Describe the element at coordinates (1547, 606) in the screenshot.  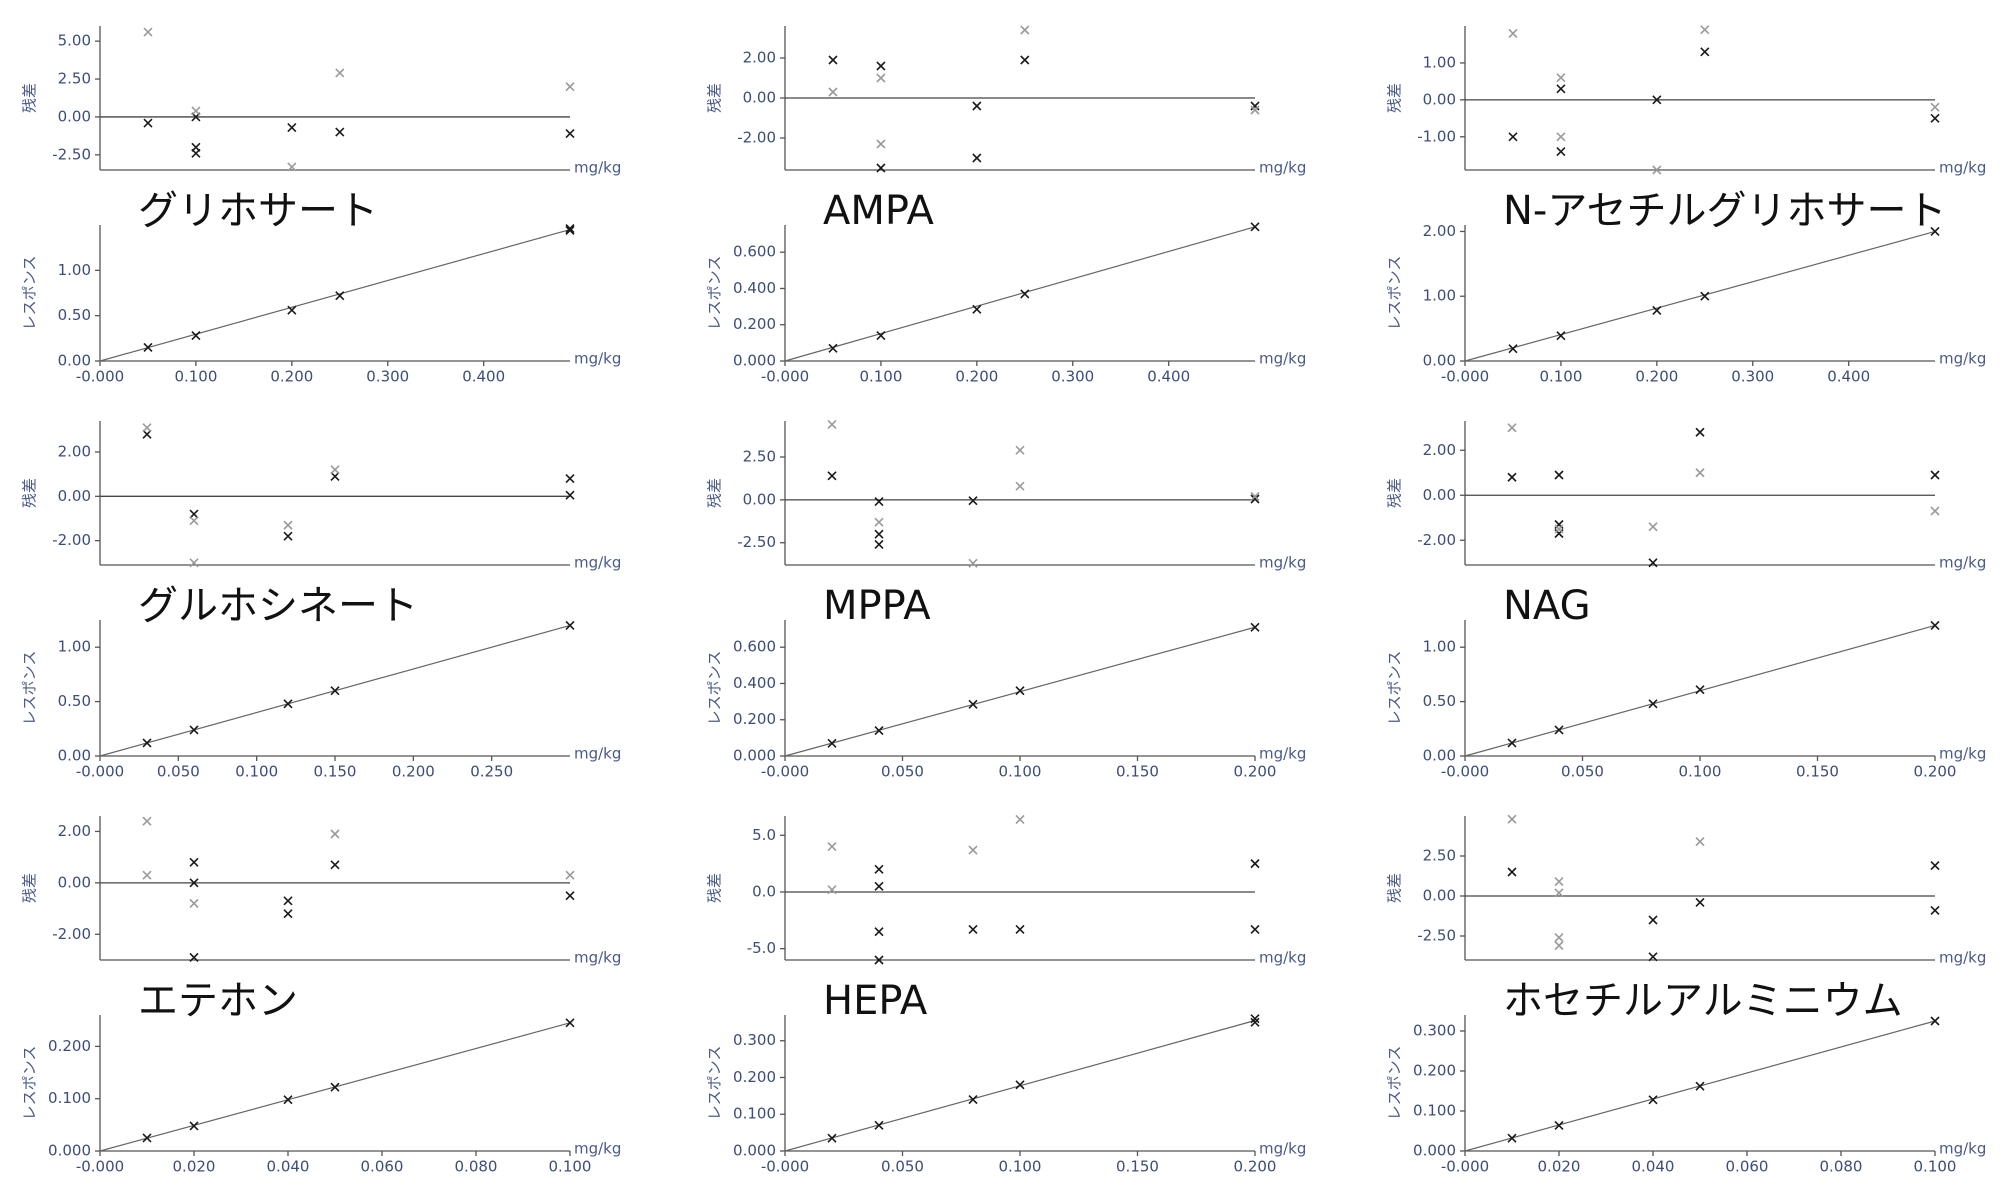
I see `compound-title: NAG` at that location.